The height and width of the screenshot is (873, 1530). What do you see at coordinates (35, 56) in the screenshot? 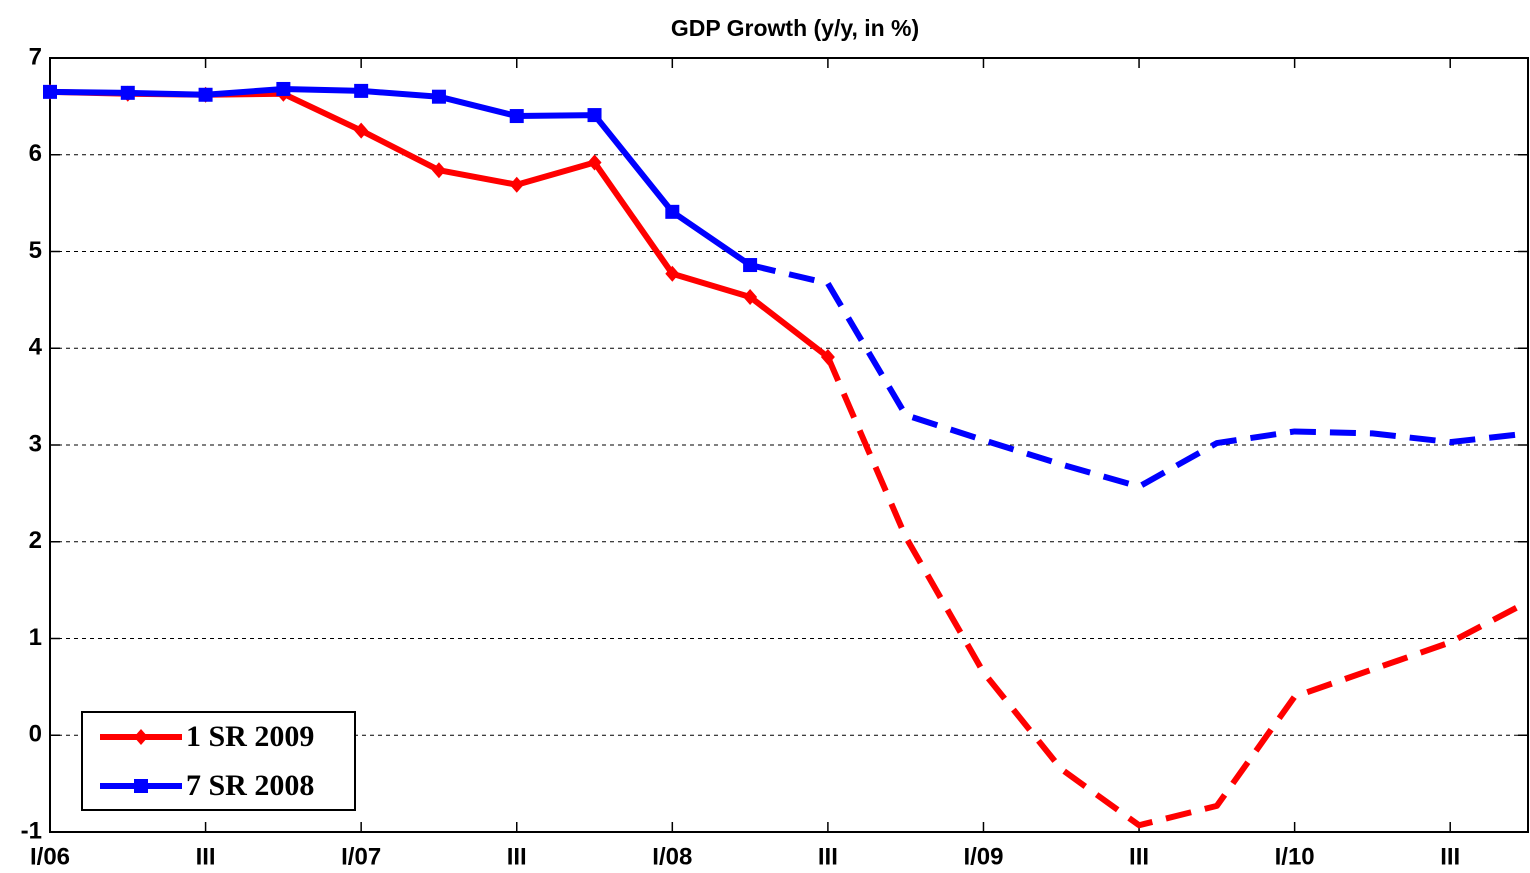
I see `y-tick-label: 7` at bounding box center [35, 56].